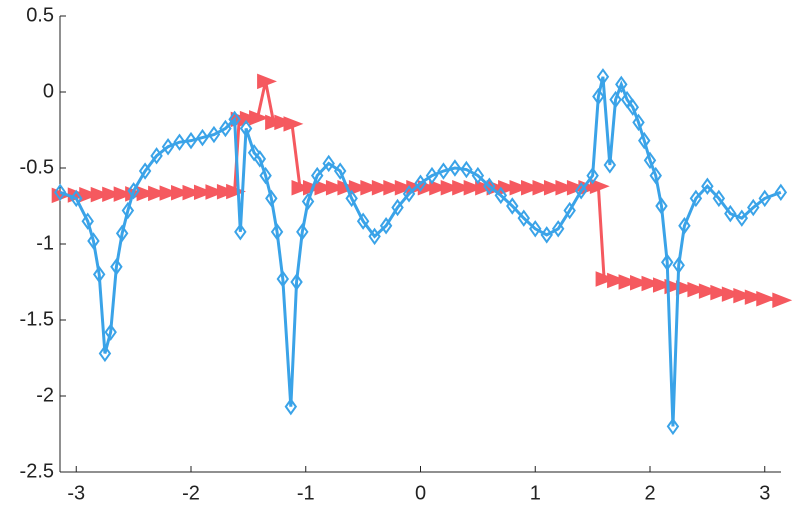  Describe the element at coordinates (535, 493) in the screenshot. I see `x-tick-label: 1` at that location.